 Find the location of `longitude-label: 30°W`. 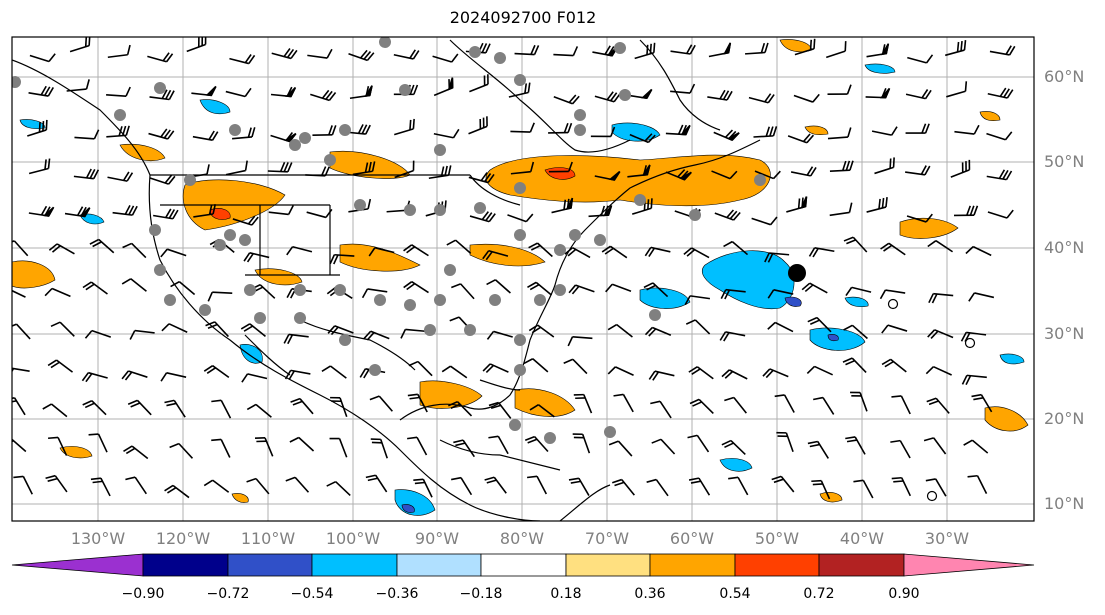

longitude-label: 30°W is located at coordinates (947, 538).